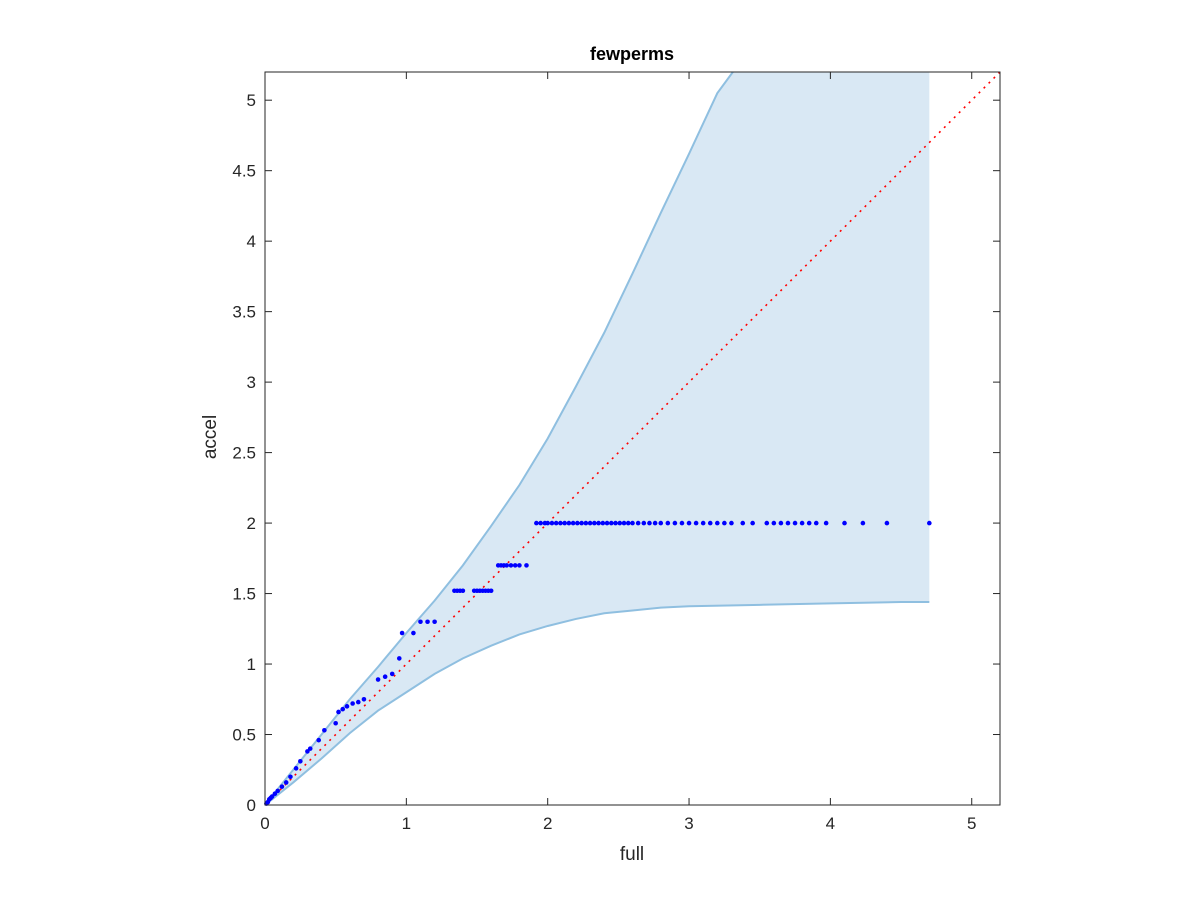  Describe the element at coordinates (244, 594) in the screenshot. I see `y-tick-label: 1.5` at that location.